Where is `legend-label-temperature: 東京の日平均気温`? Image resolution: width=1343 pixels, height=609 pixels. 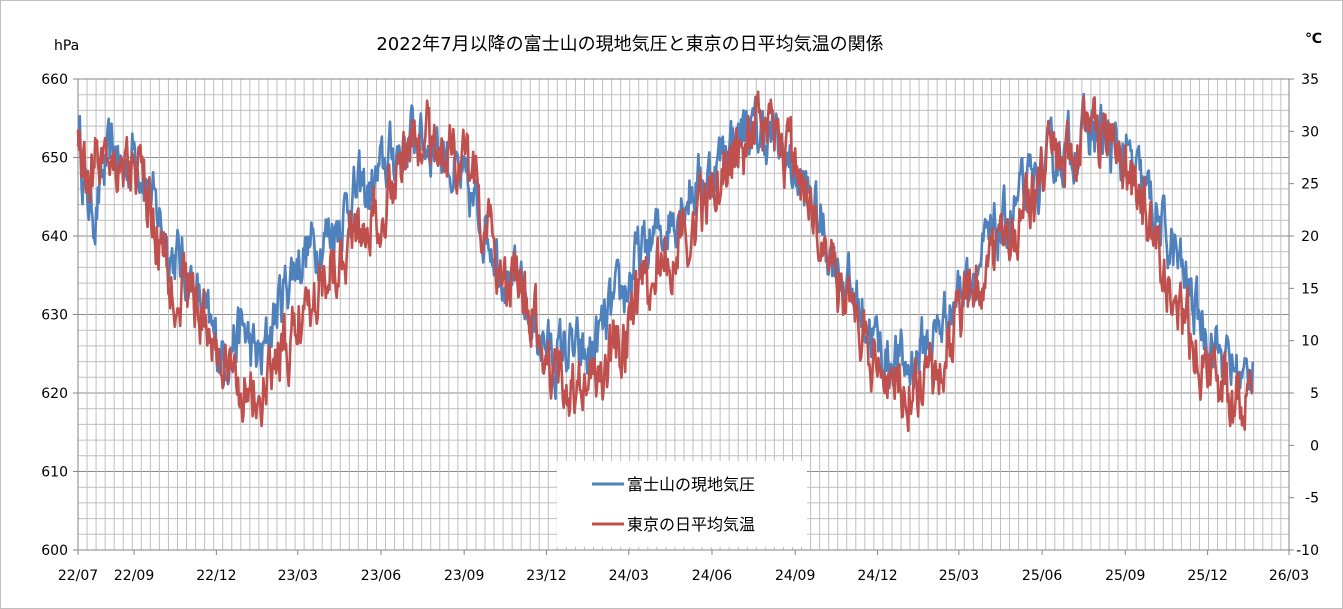
legend-label-temperature: 東京の日平均気温 is located at coordinates (691, 524).